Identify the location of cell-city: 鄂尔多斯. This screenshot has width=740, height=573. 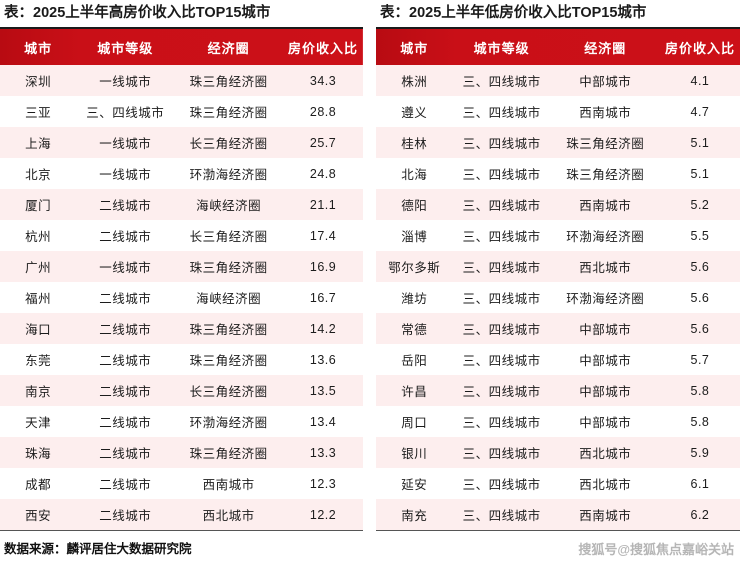
(414, 268).